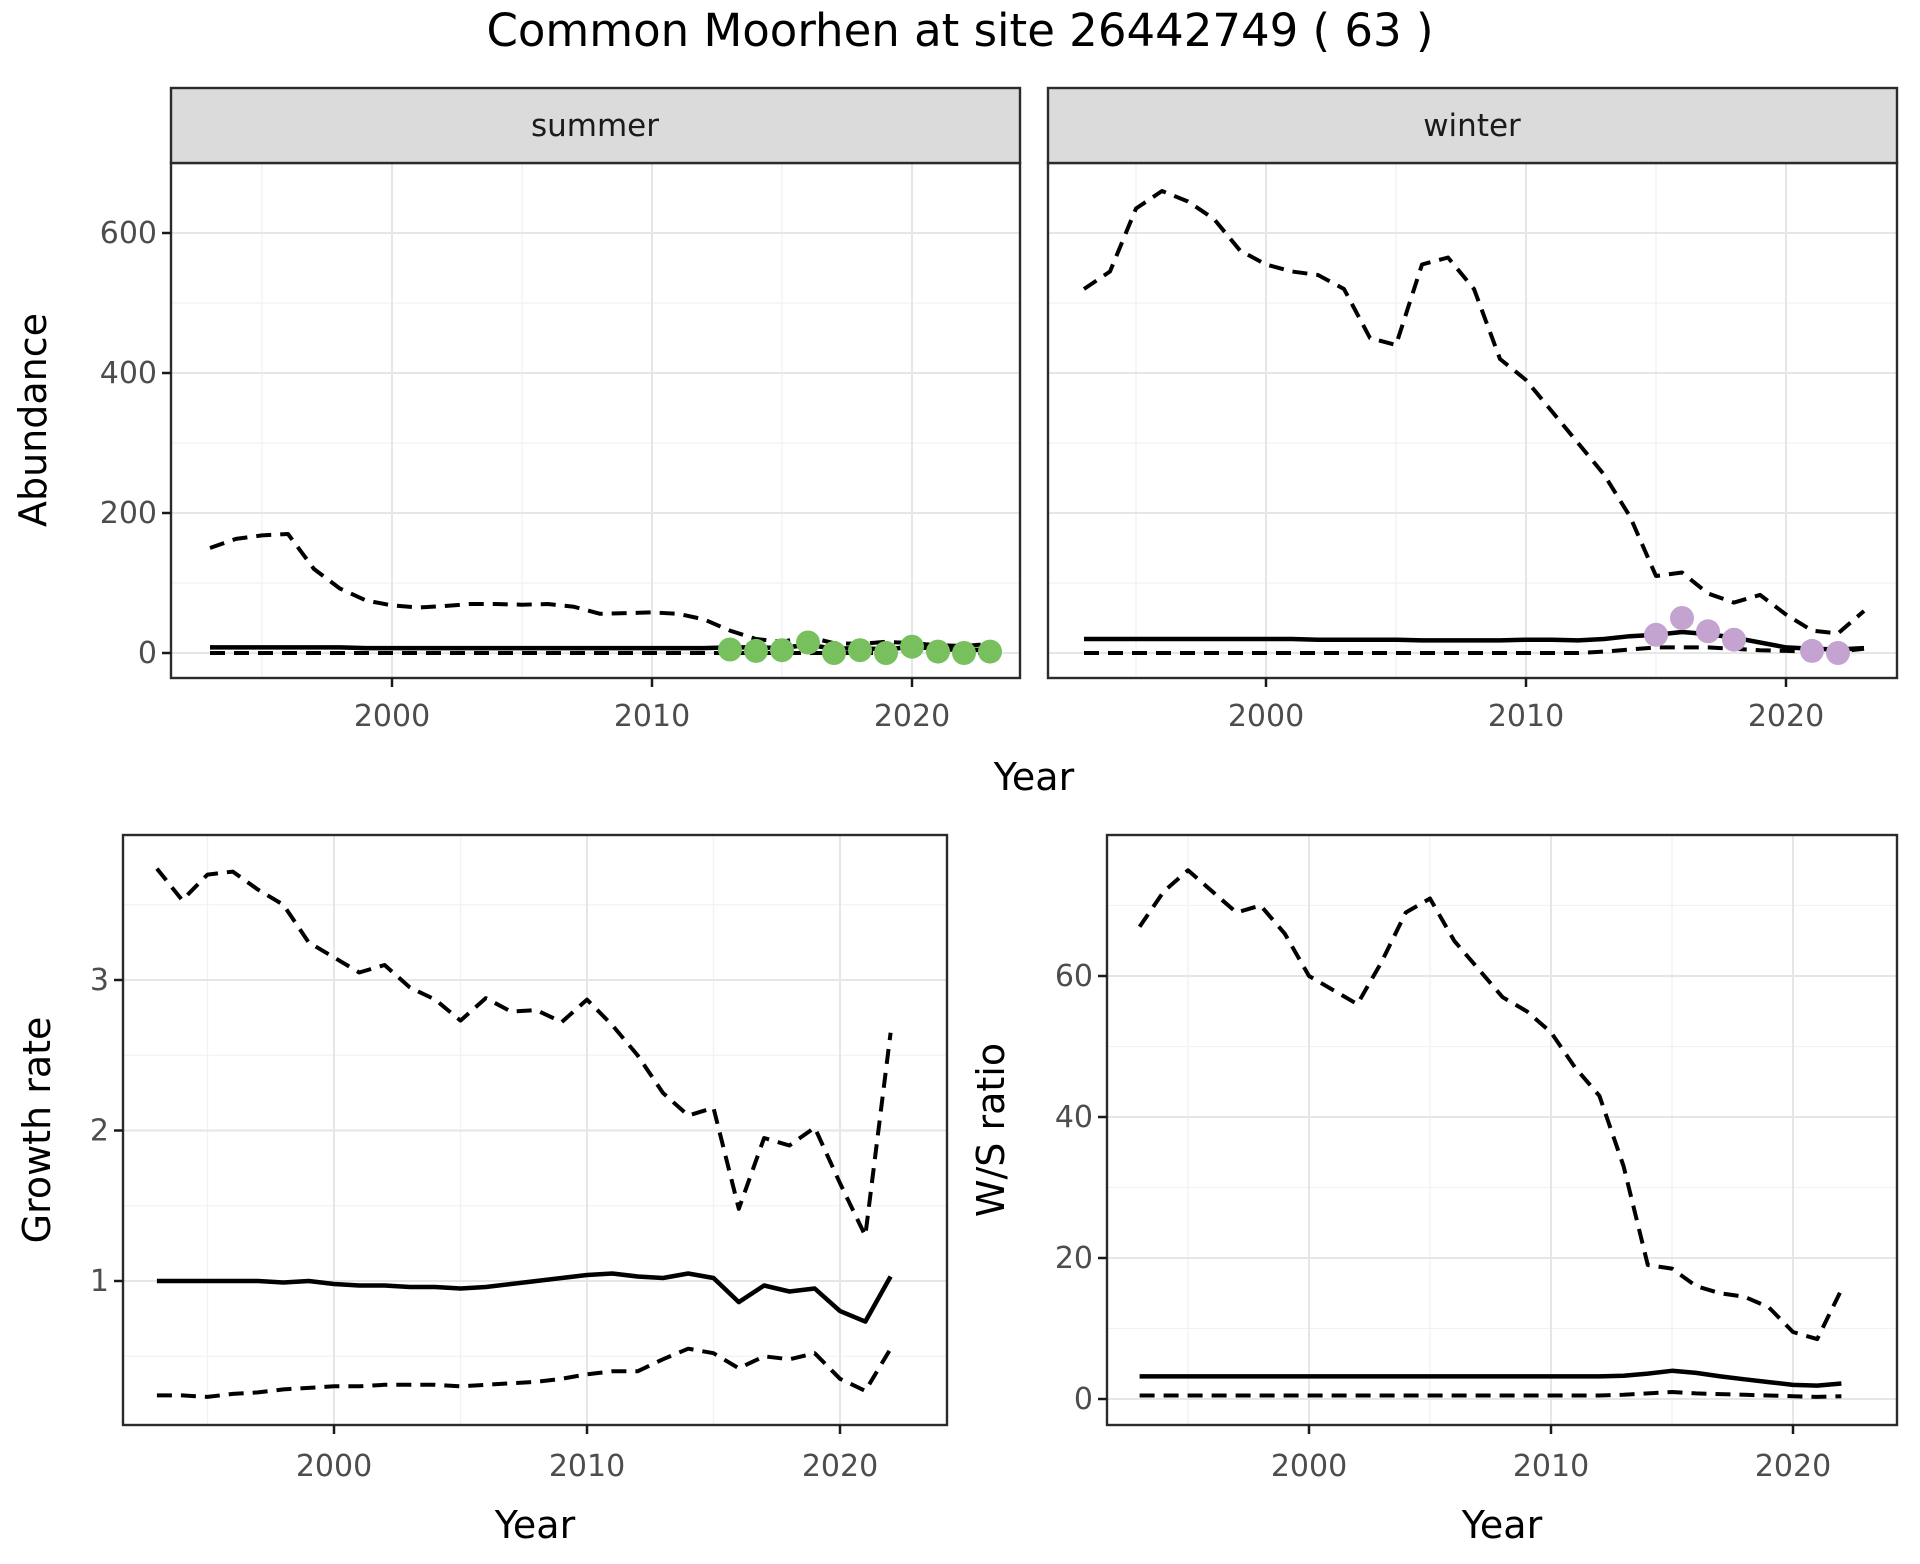  What do you see at coordinates (1490, 1105) in the screenshot?
I see `ci_upper-line-ws_ratio` at bounding box center [1490, 1105].